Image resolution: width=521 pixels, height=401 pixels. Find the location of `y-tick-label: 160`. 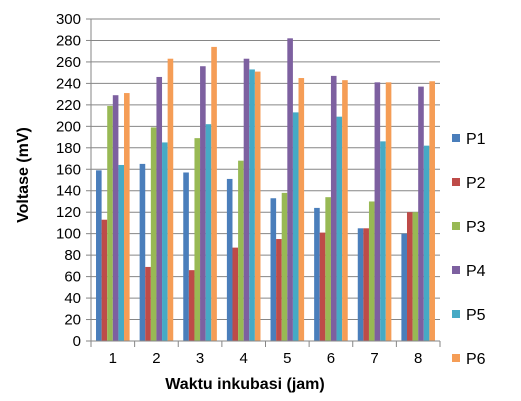

y-tick-label: 160 is located at coordinates (68, 169).